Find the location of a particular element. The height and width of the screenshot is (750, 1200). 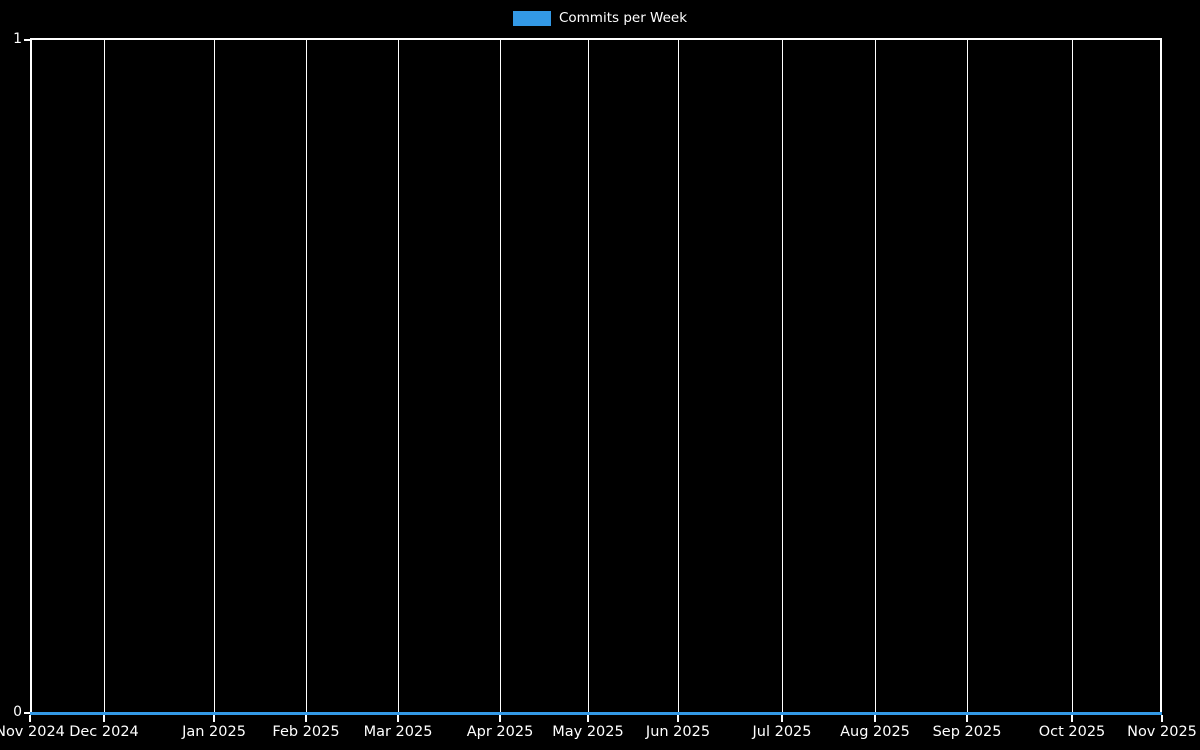

x-axis-tick-label: Jun 2025 is located at coordinates (678, 732).